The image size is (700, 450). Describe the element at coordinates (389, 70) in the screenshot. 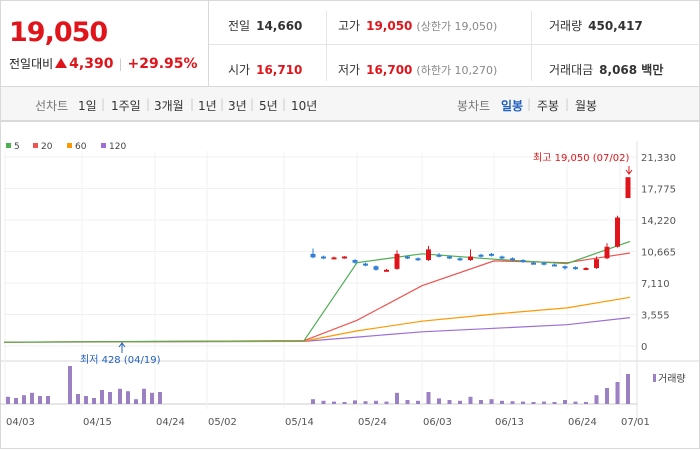

I see `low-value: 16,700` at that location.